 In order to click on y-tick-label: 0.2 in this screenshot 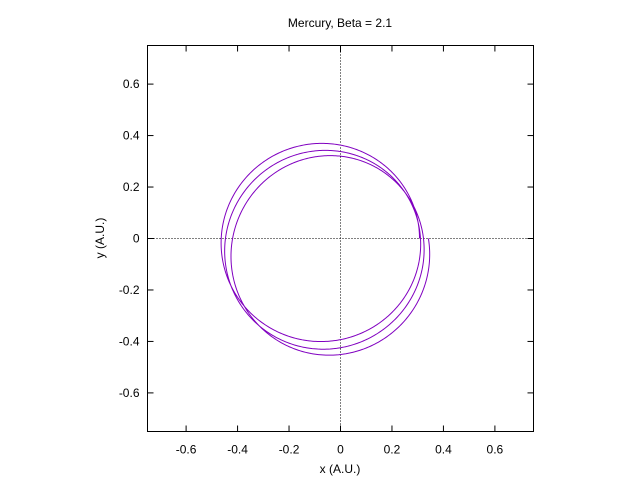, I will do `click(131, 187)`.